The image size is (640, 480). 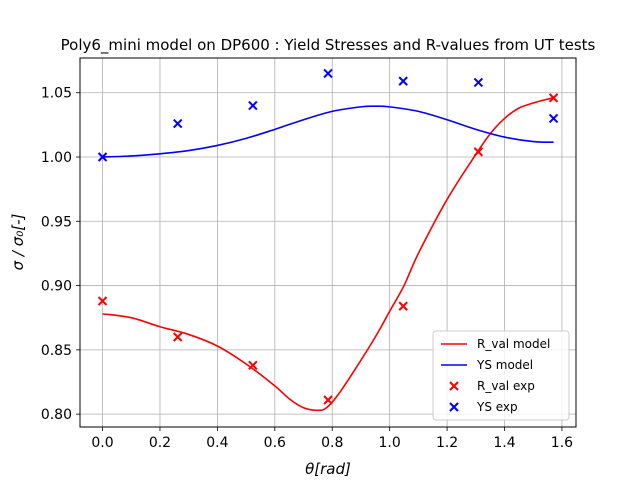 What do you see at coordinates (217, 443) in the screenshot?
I see `x-tick-label: 0.4` at bounding box center [217, 443].